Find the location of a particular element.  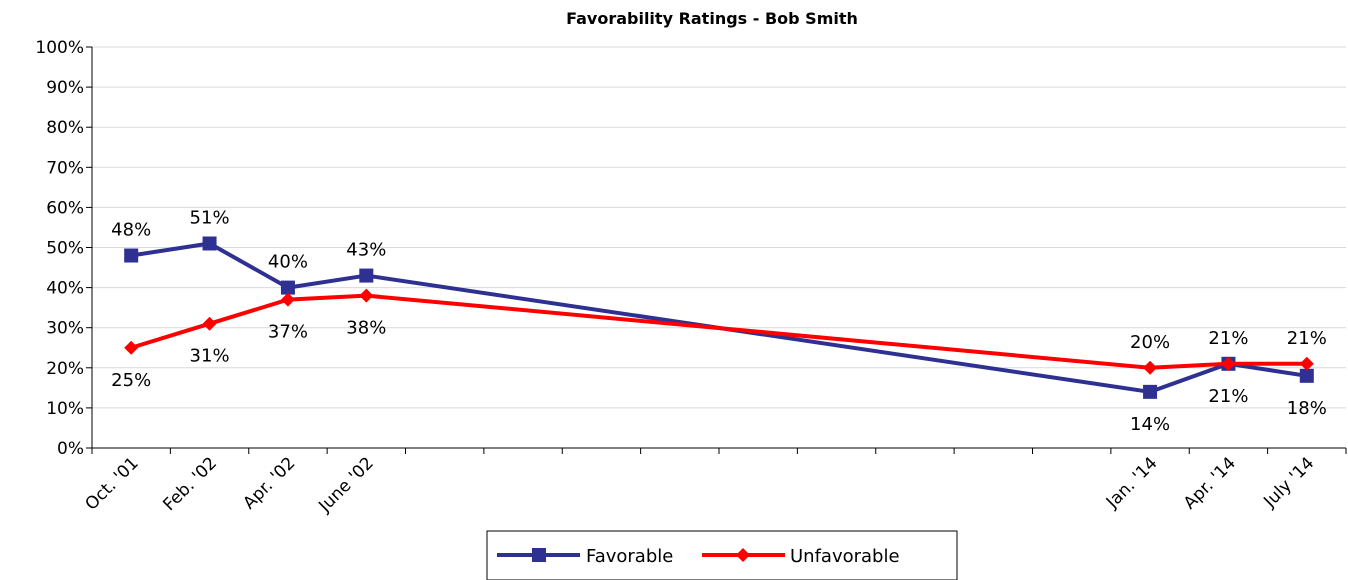

legend-favorable-marker is located at coordinates (539, 555).